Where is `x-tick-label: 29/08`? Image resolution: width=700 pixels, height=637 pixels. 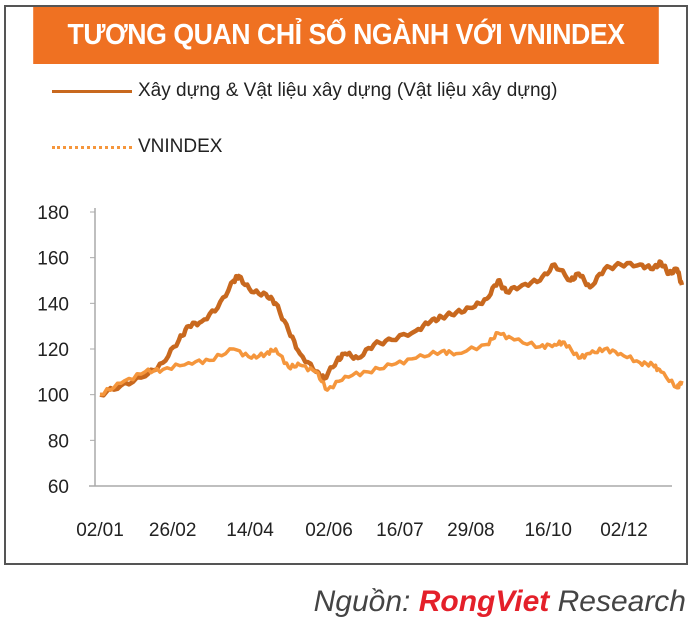 x-tick-label: 29/08 is located at coordinates (471, 530).